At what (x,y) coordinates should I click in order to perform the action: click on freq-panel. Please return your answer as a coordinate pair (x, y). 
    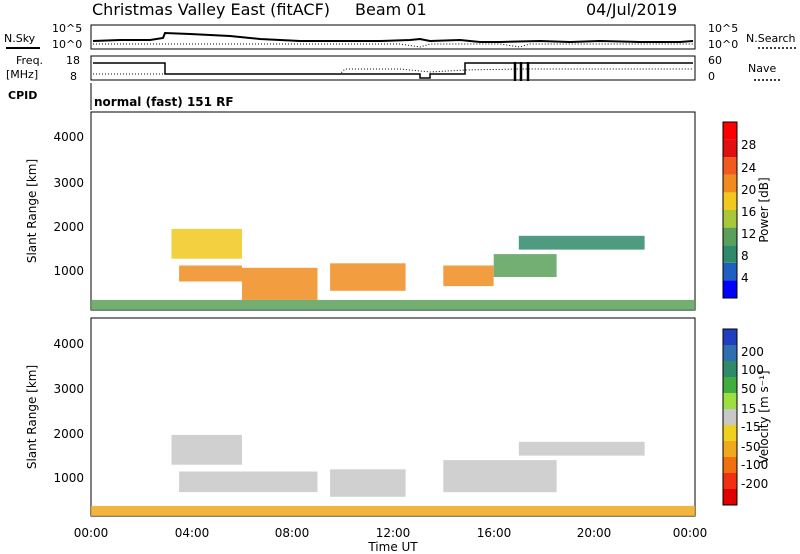
    Looking at the image, I should click on (393, 68).